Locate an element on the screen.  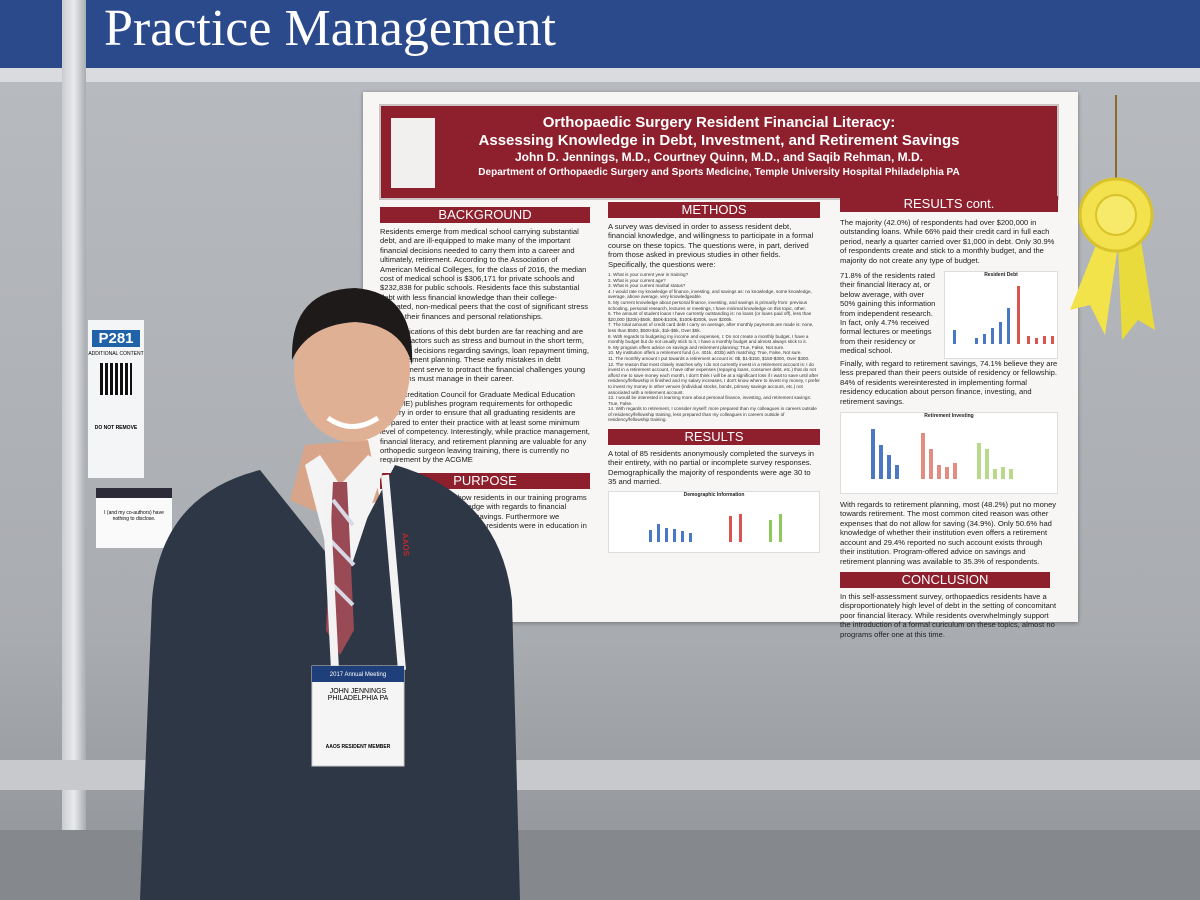
section-heading: BACKGROUND is located at coordinates (485, 215).